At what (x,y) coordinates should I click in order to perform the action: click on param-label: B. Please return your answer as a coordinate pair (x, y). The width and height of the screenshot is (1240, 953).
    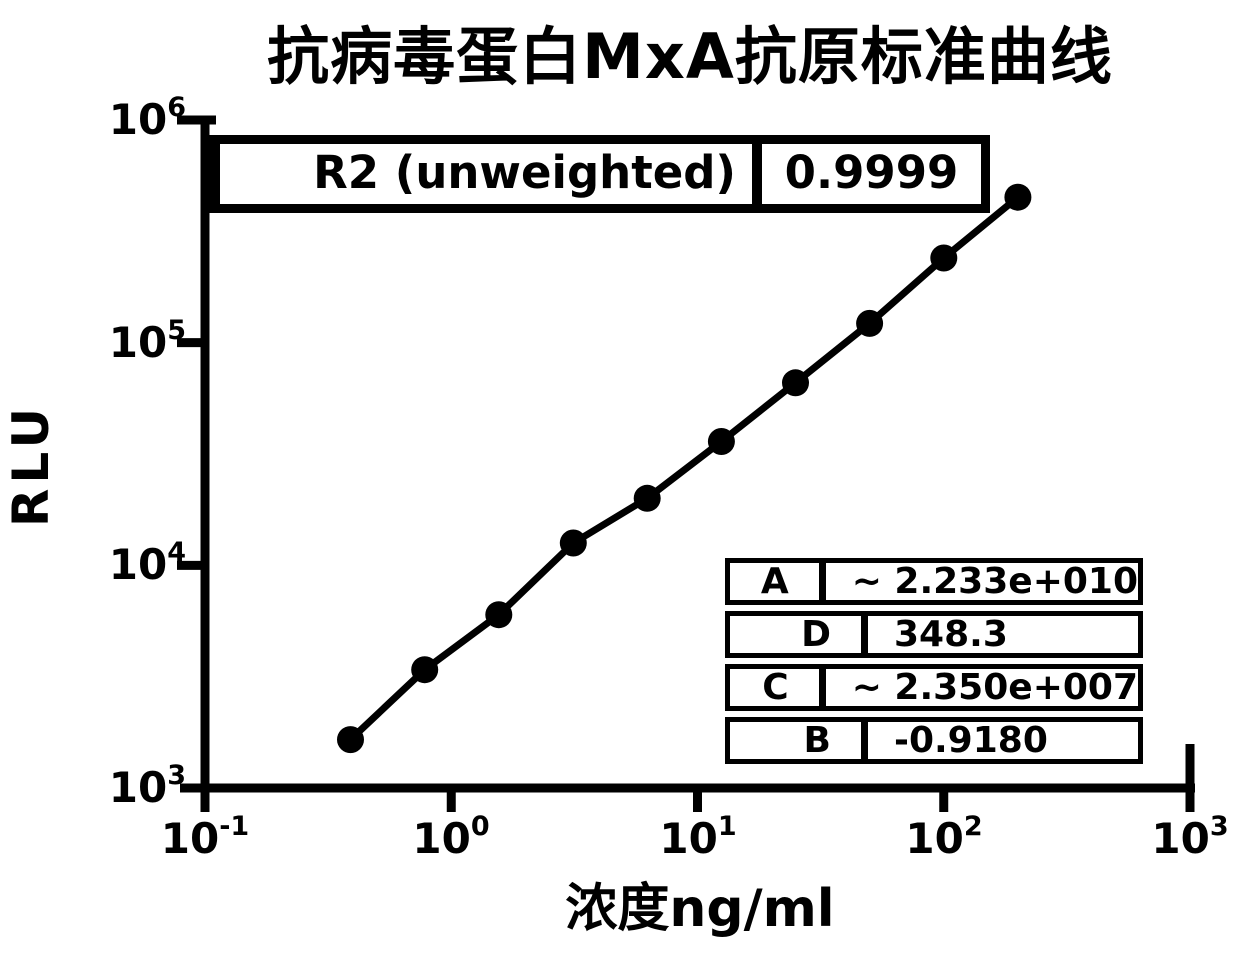
    Looking at the image, I should click on (799, 740).